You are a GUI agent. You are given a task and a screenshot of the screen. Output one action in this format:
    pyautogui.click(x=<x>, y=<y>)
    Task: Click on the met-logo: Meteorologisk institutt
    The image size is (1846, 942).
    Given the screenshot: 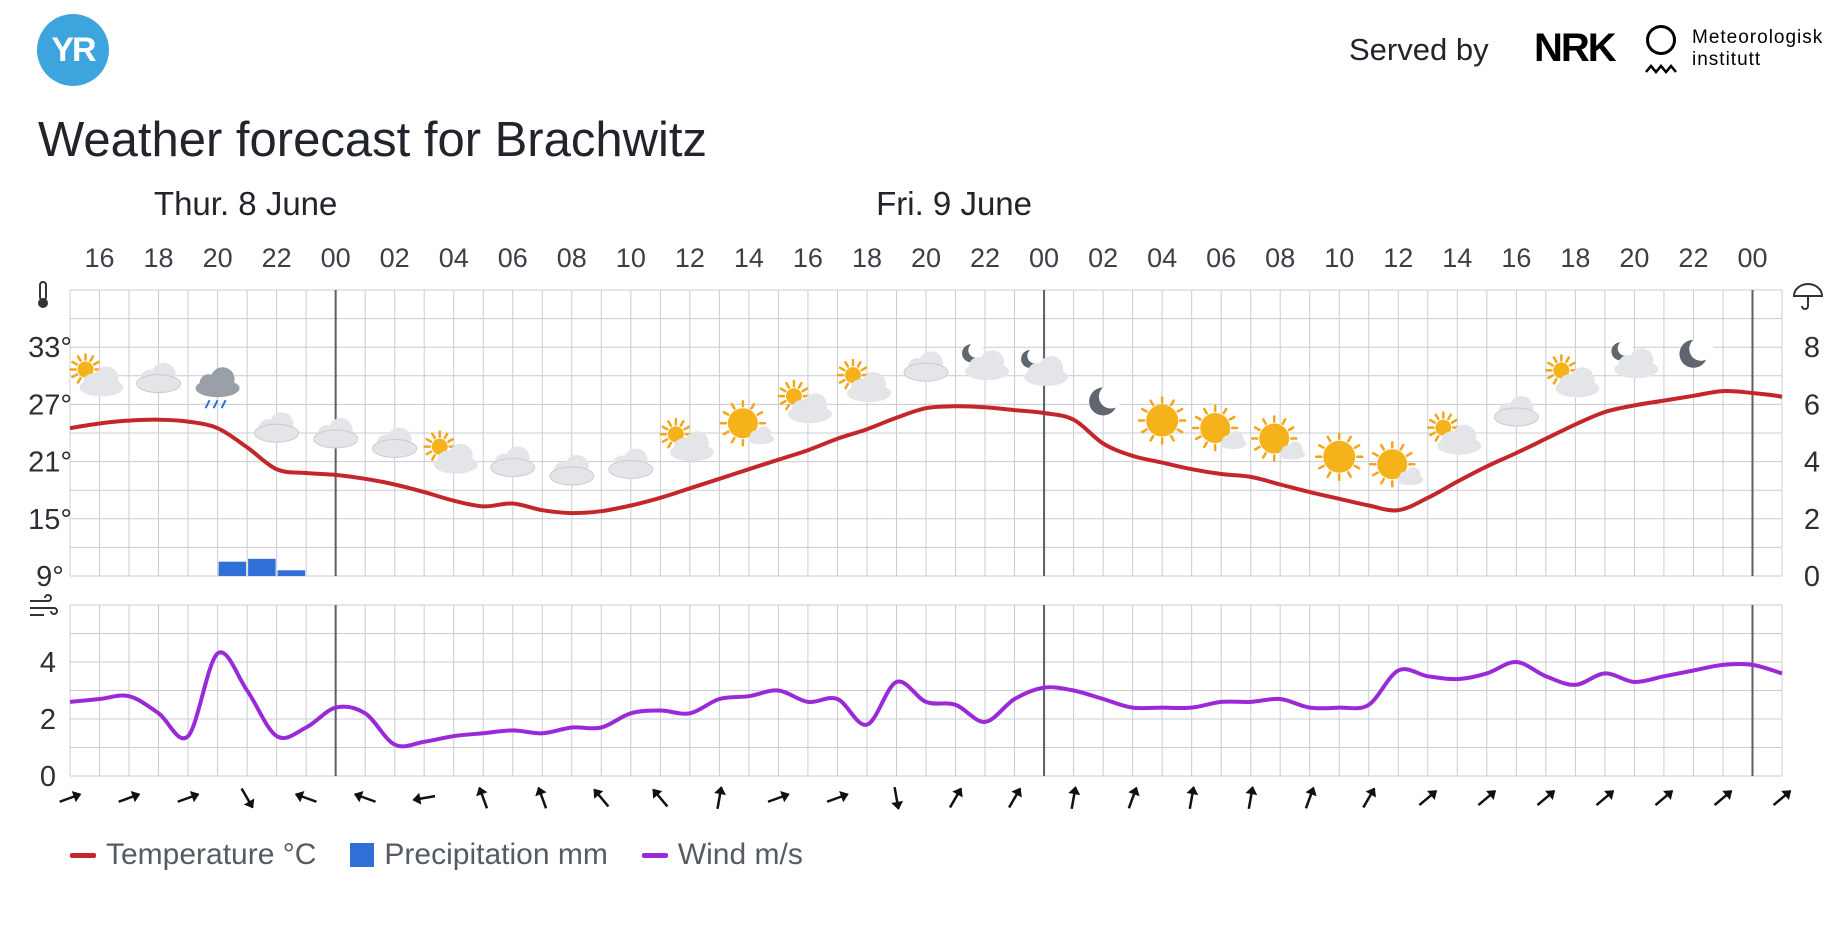 What is the action you would take?
    pyautogui.click(x=1757, y=49)
    